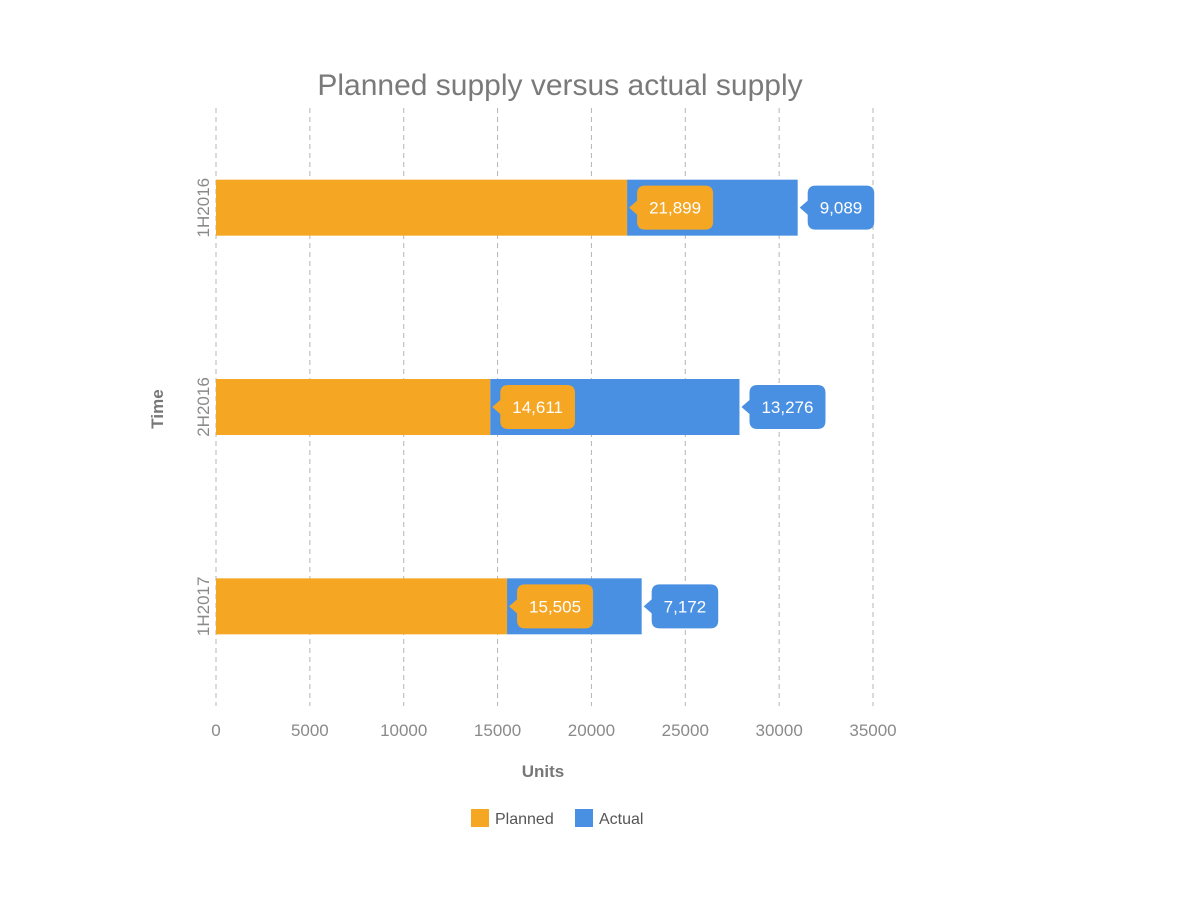 The image size is (1196, 900). What do you see at coordinates (215, 730) in the screenshot?
I see `x-tick-label: 0` at bounding box center [215, 730].